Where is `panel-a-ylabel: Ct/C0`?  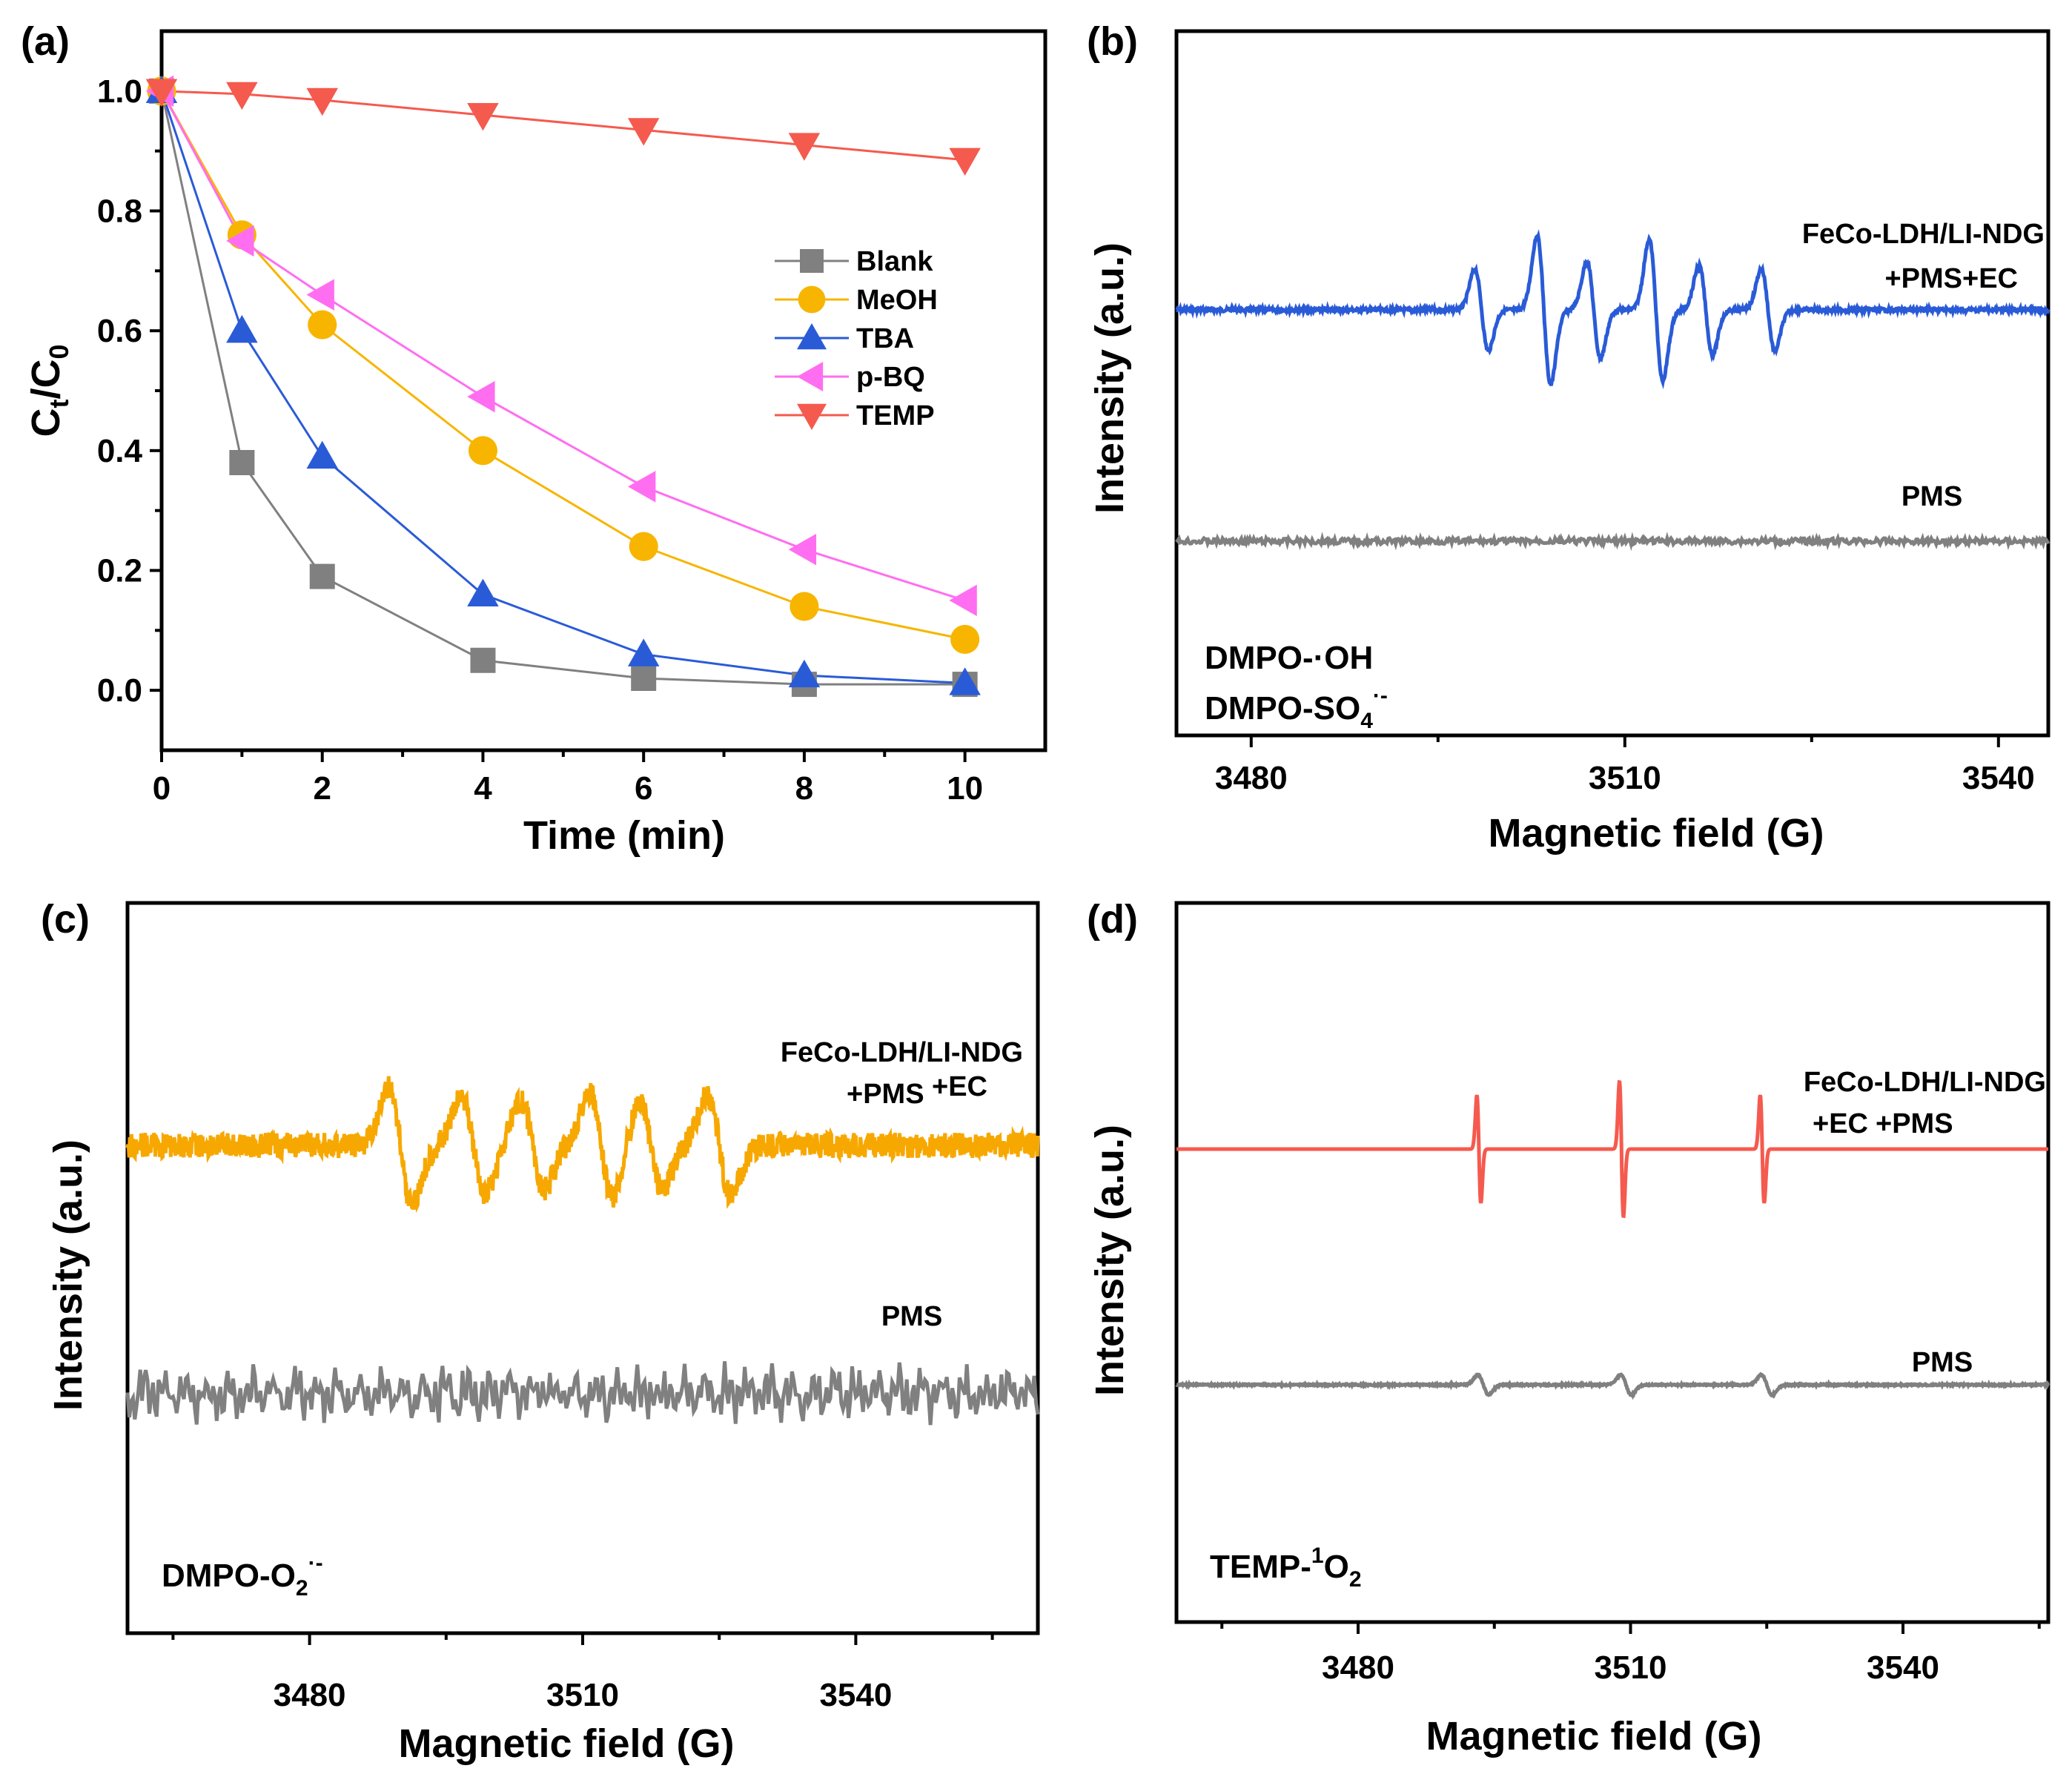 panel-a-ylabel: Ct/C0 is located at coordinates (49, 390).